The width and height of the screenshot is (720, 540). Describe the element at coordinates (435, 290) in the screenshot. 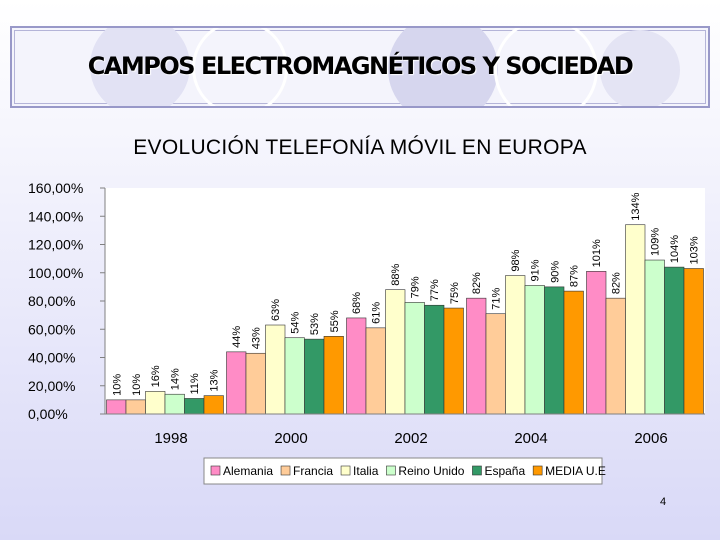

I see `bar-value-label: 77%` at that location.